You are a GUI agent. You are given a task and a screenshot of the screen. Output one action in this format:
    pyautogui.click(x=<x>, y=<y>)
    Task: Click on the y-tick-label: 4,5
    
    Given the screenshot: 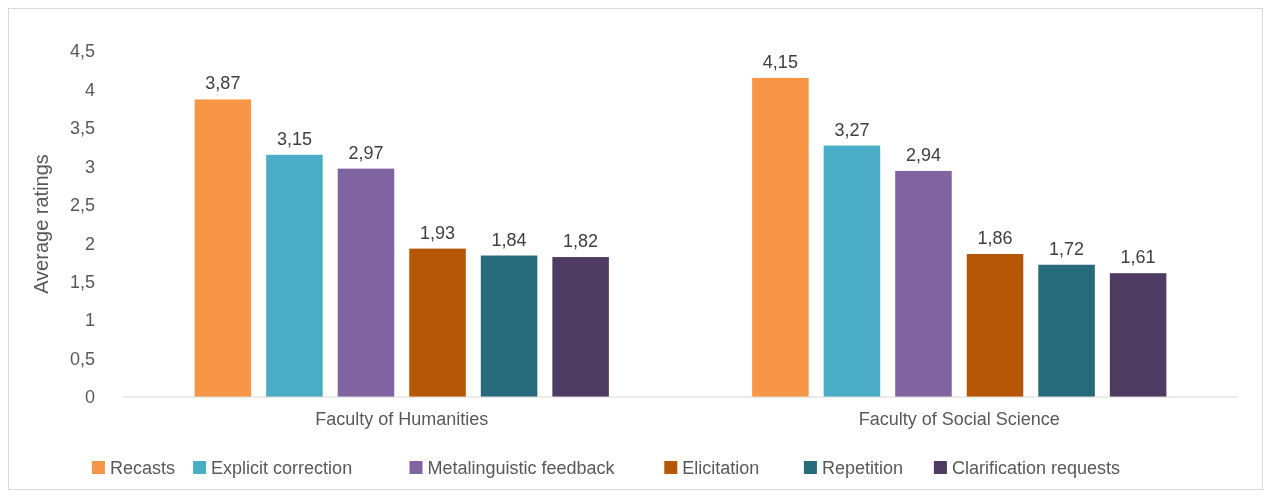 What is the action you would take?
    pyautogui.click(x=82, y=51)
    